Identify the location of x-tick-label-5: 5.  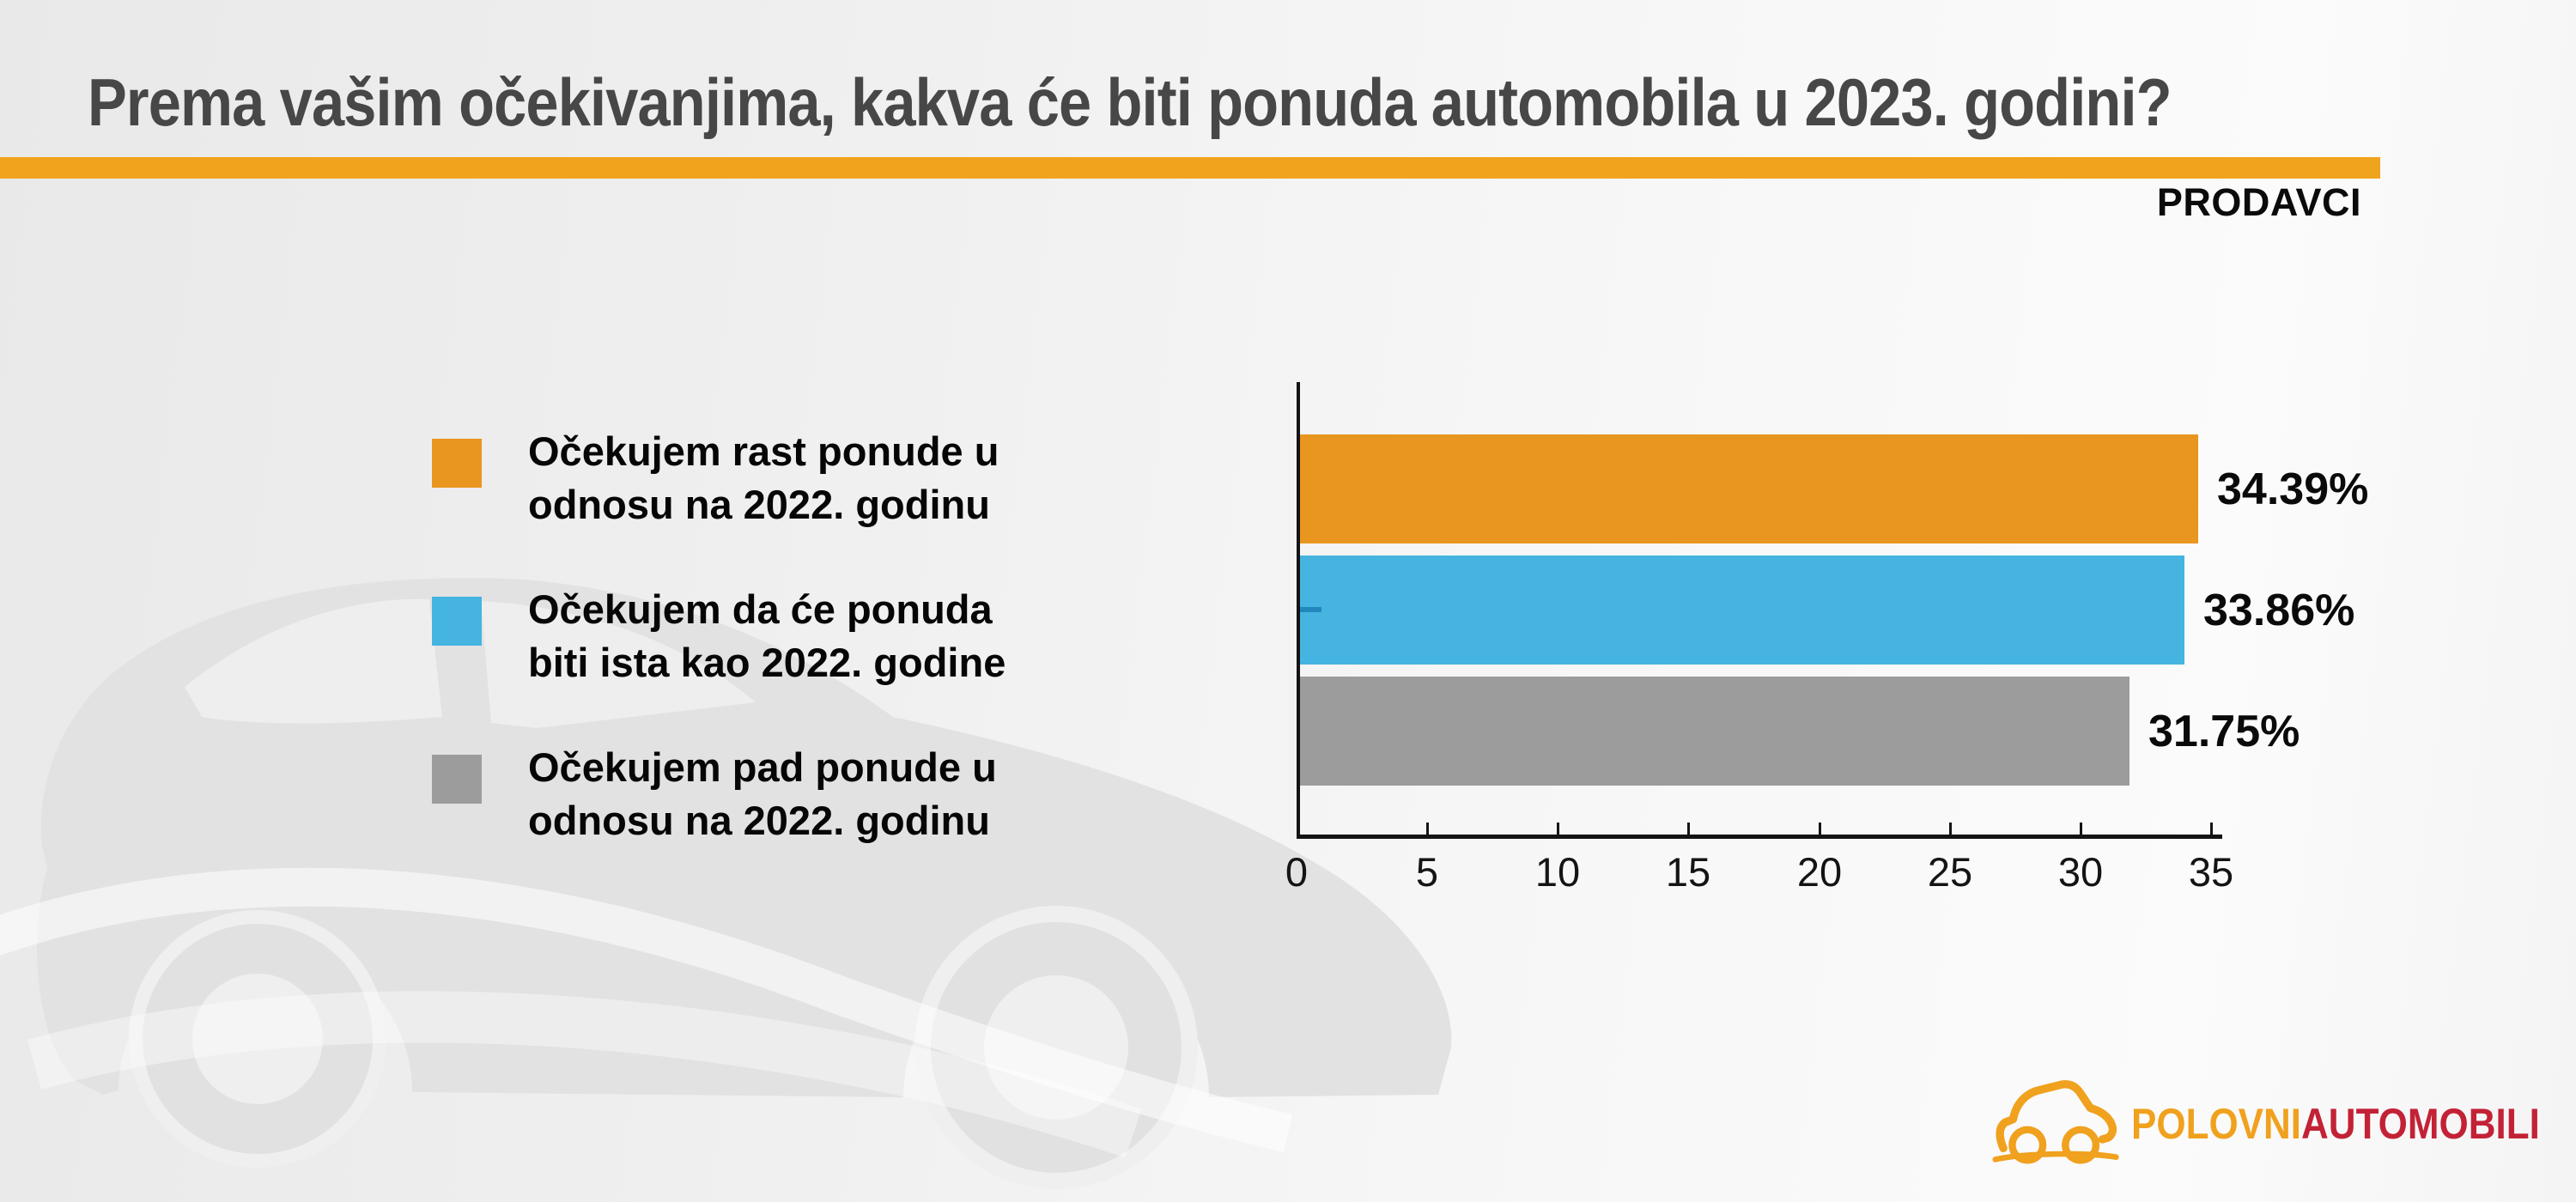
(1427, 872).